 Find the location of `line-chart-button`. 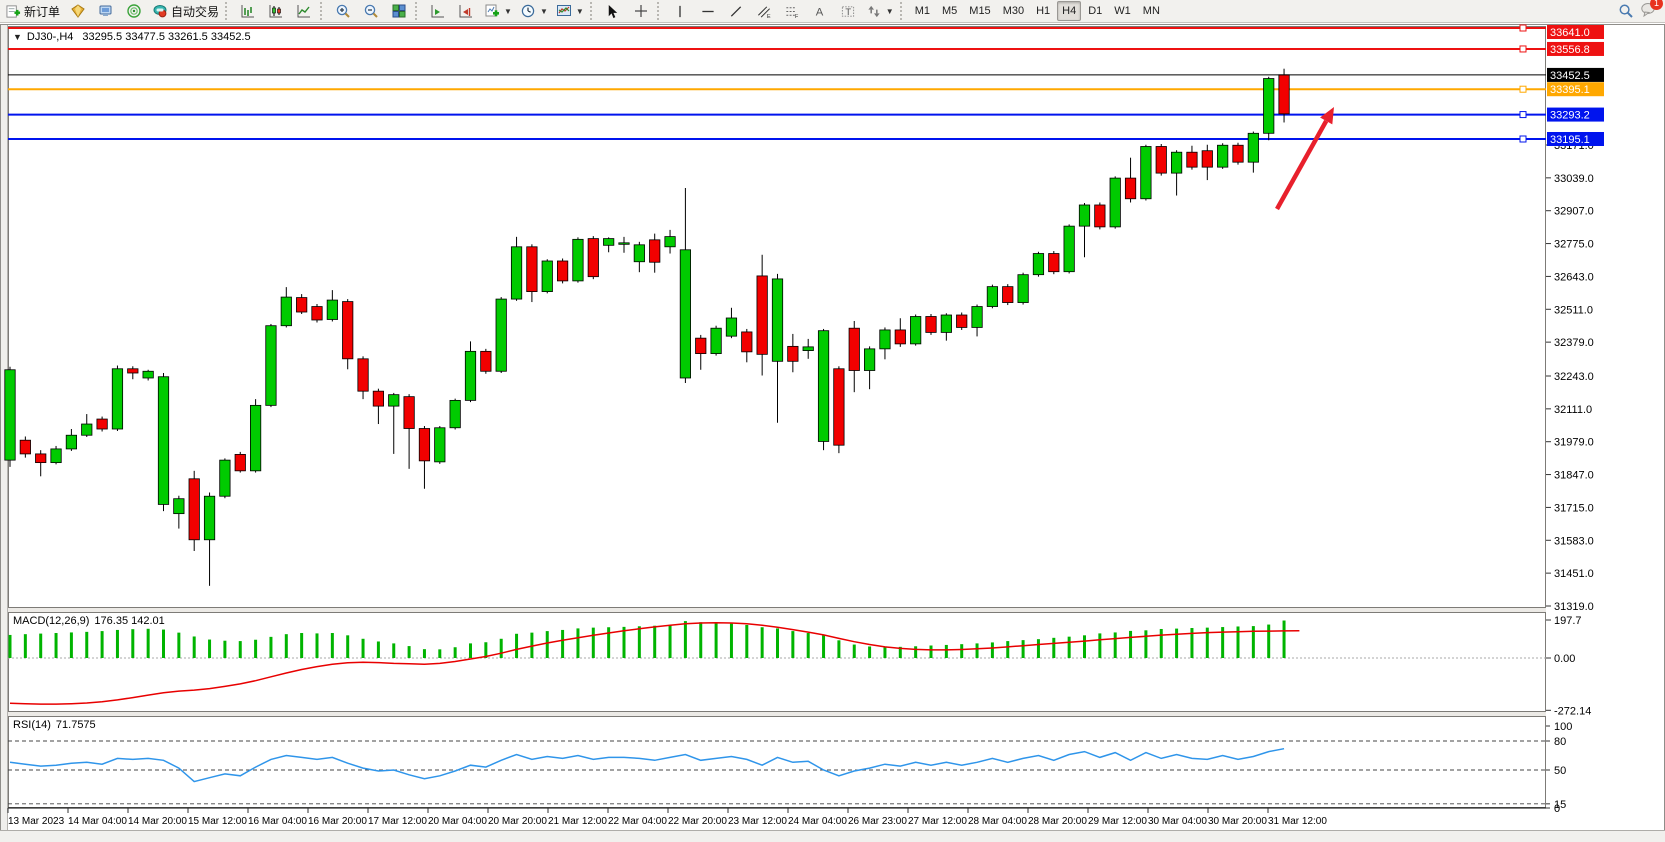

line-chart-button is located at coordinates (304, 11).